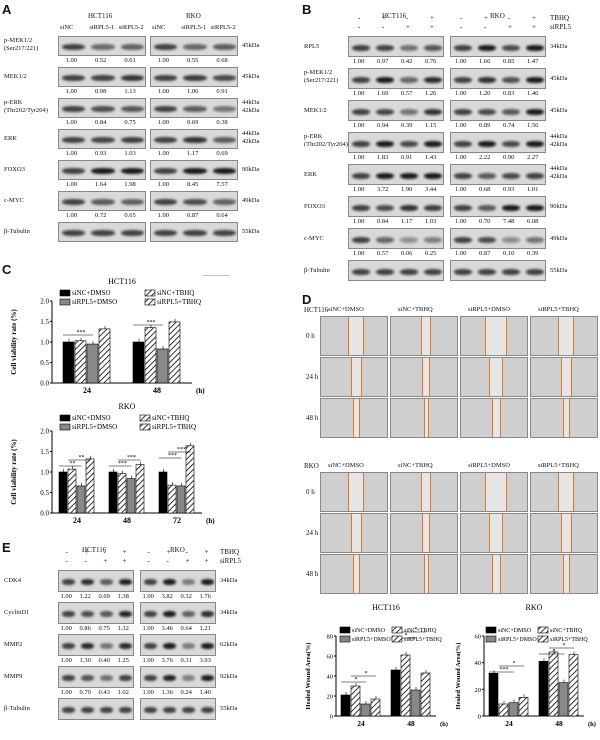 The image size is (600, 740). Describe the element at coordinates (91, 418) in the screenshot. I see `legend-label: siNC+DMSO` at that location.